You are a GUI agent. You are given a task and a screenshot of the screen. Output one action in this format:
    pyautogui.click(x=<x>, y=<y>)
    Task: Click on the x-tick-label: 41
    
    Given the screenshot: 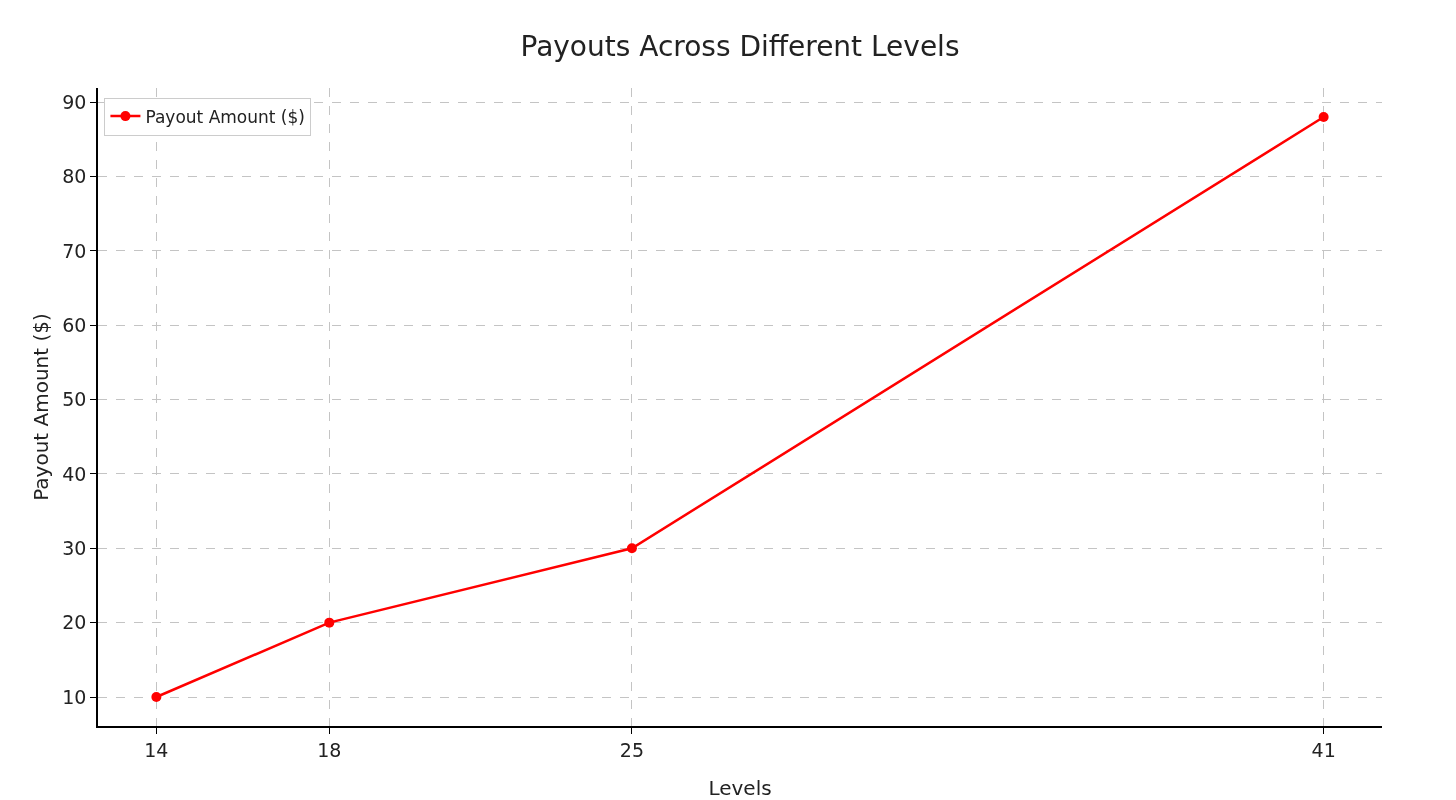 What is the action you would take?
    pyautogui.click(x=1323, y=749)
    